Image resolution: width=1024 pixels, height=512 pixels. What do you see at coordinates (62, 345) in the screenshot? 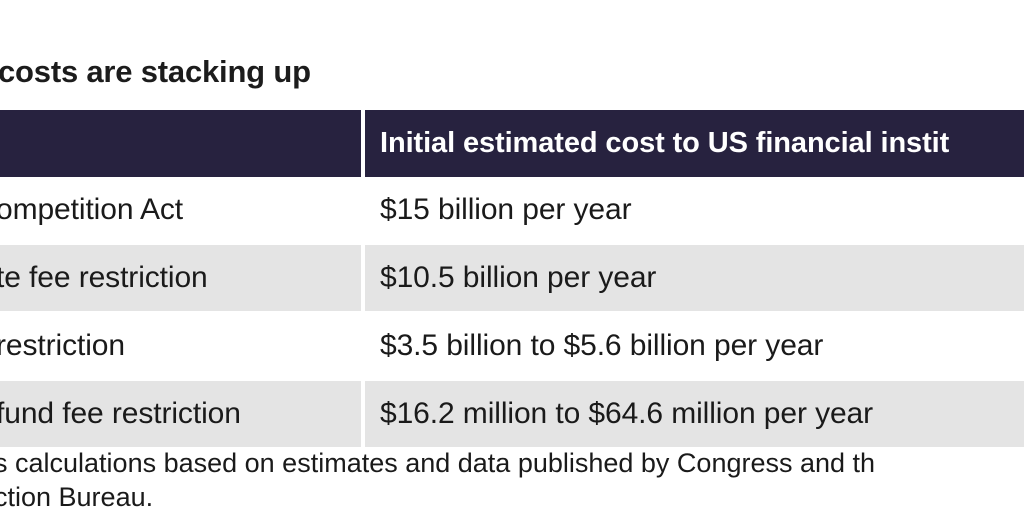
I see `row-measure-cell: restriction` at bounding box center [62, 345].